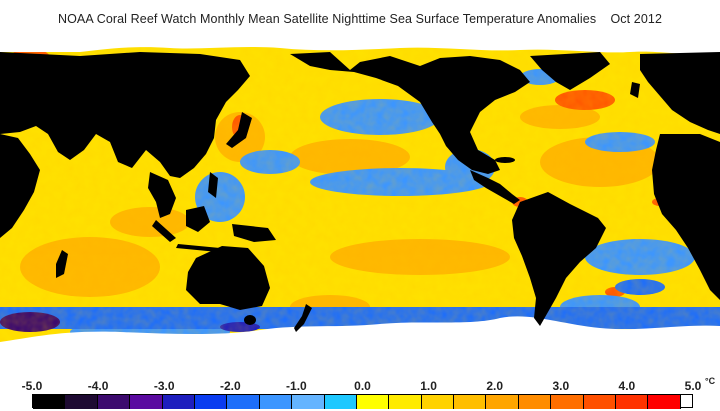 Image resolution: width=720 pixels, height=411 pixels. I want to click on legend-tick-label: -2.0, so click(230, 386).